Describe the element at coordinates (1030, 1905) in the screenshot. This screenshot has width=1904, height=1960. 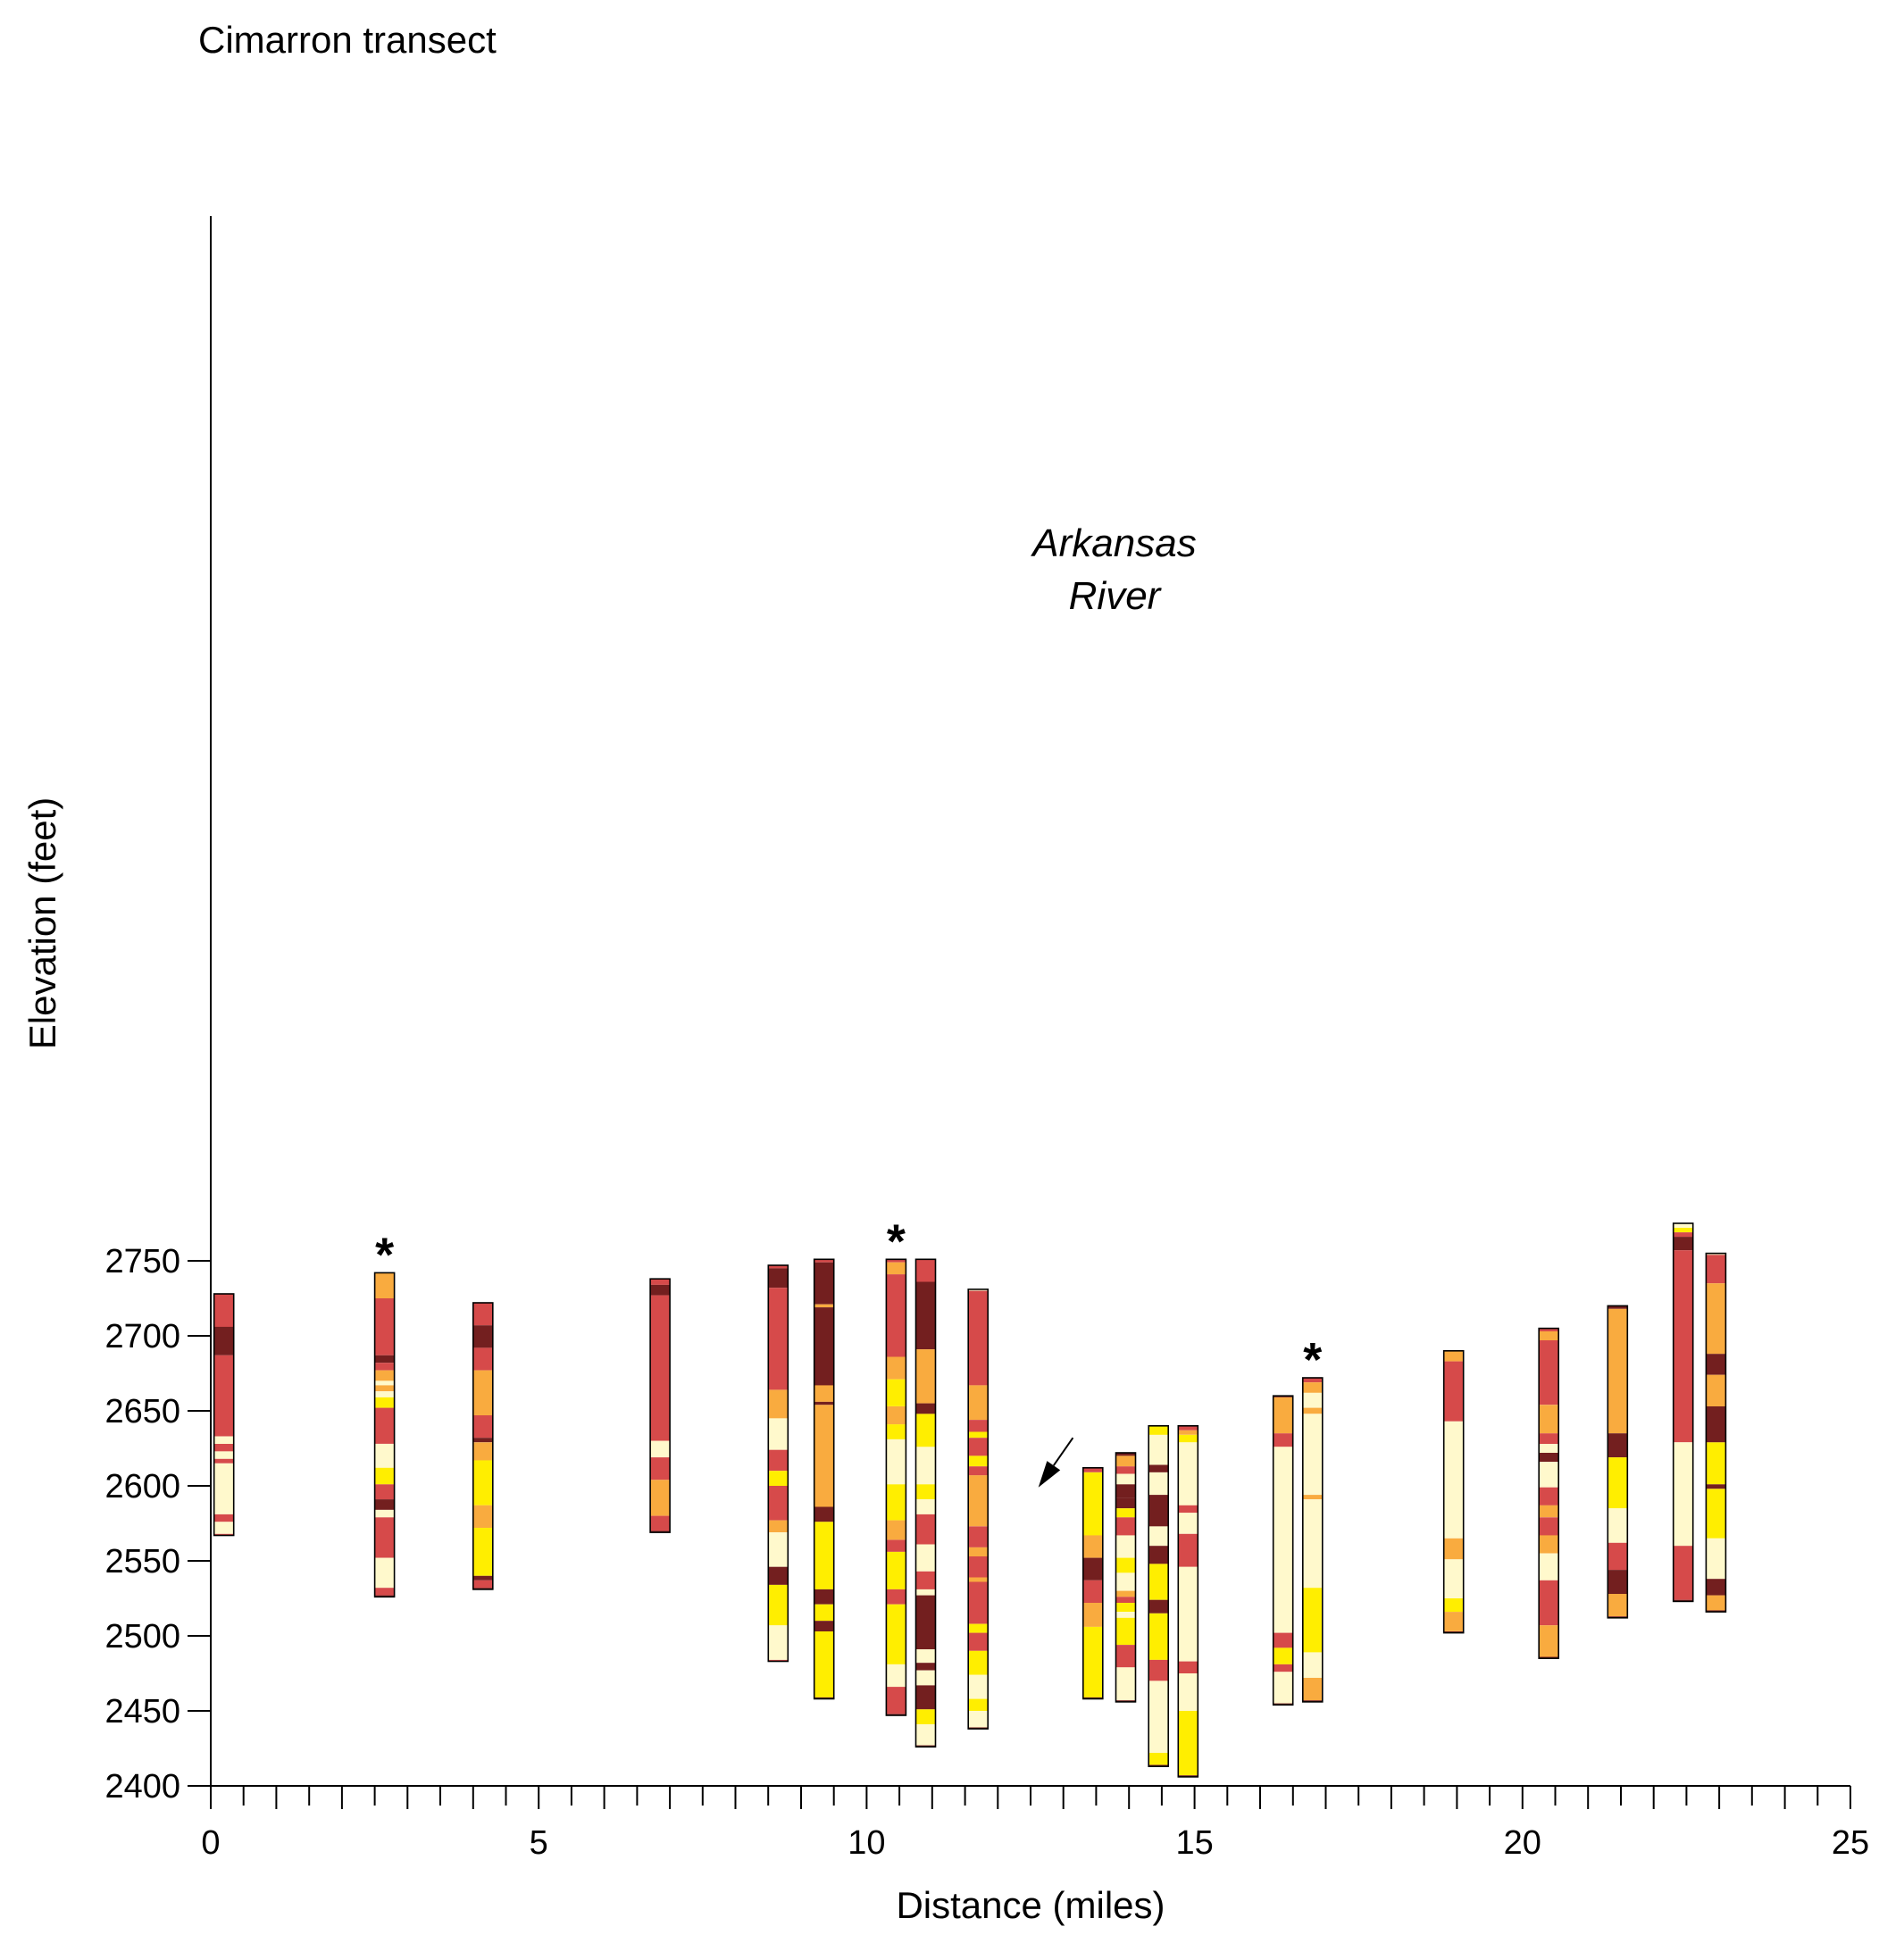
I see `x-axis-title: Distance (miles)` at that location.